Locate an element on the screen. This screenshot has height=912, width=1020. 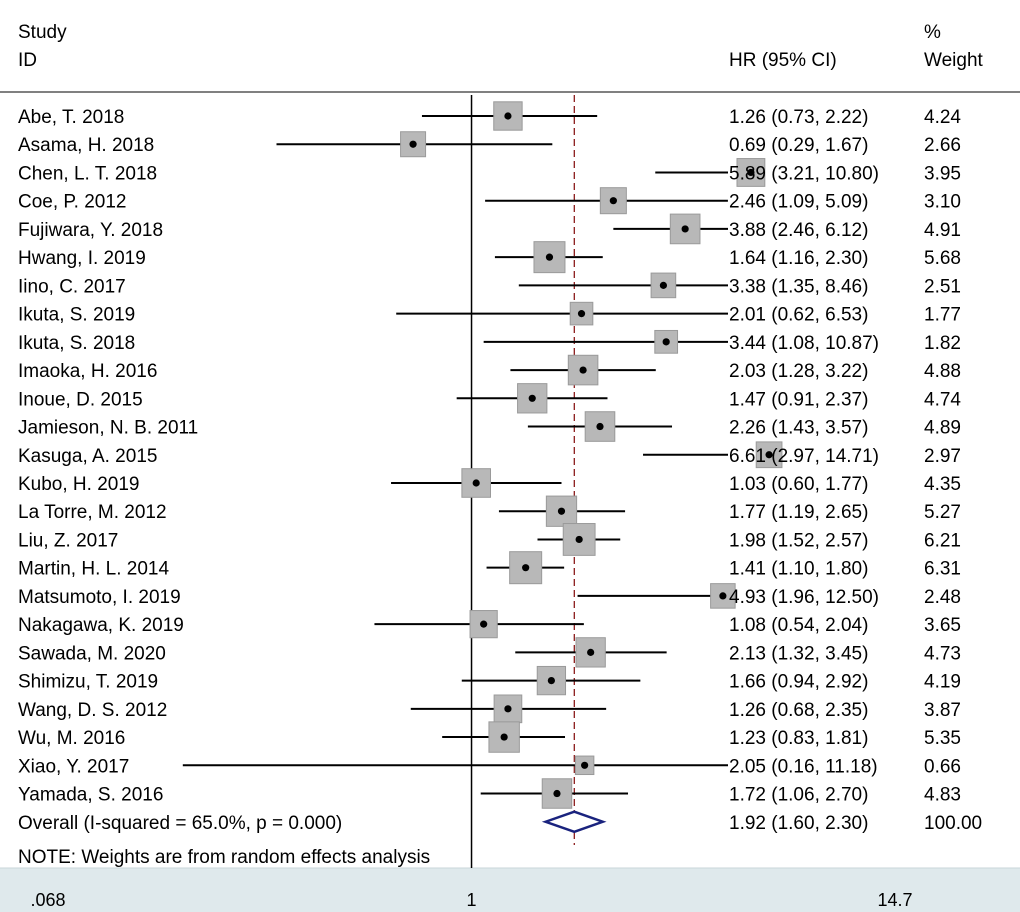
hr-ci-value: 1.98 (1.52, 2.57) is located at coordinates (798, 540).